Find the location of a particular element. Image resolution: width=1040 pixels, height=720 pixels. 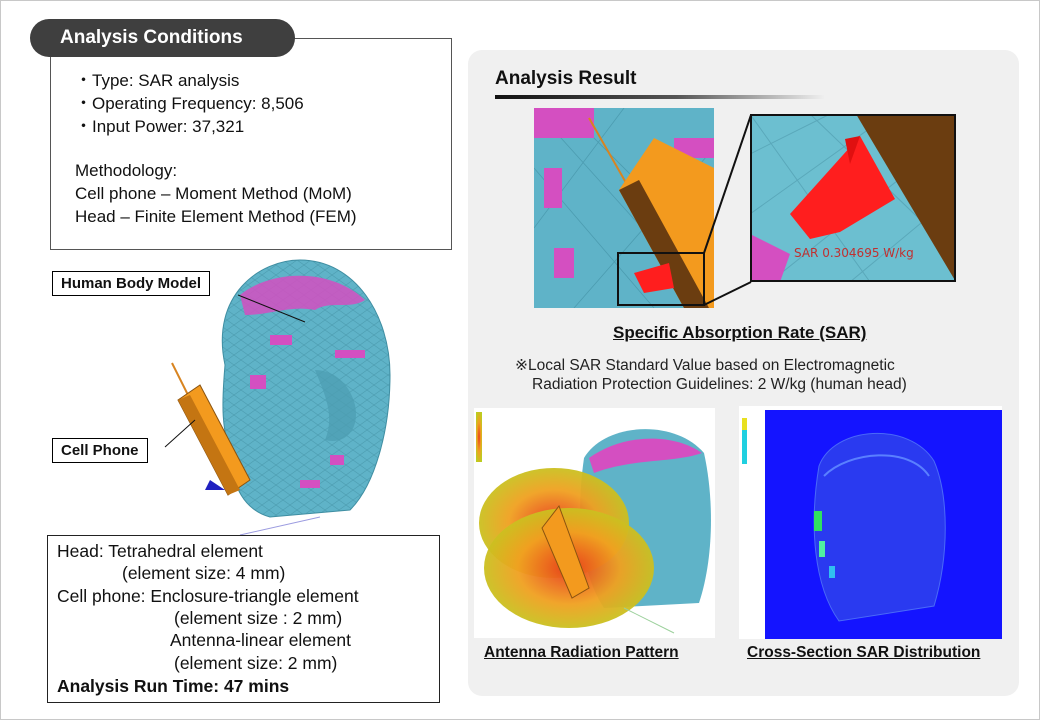

methodology-head: Head – Finite Element Method (FEM) is located at coordinates (216, 216).